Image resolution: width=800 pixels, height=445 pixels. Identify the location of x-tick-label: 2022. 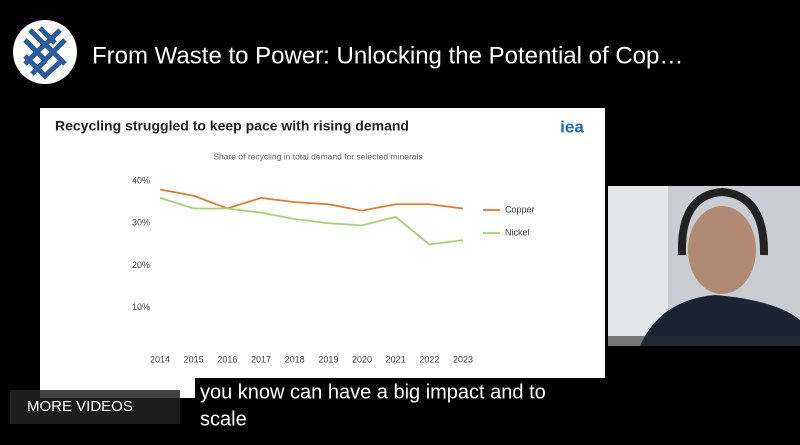
(429, 359).